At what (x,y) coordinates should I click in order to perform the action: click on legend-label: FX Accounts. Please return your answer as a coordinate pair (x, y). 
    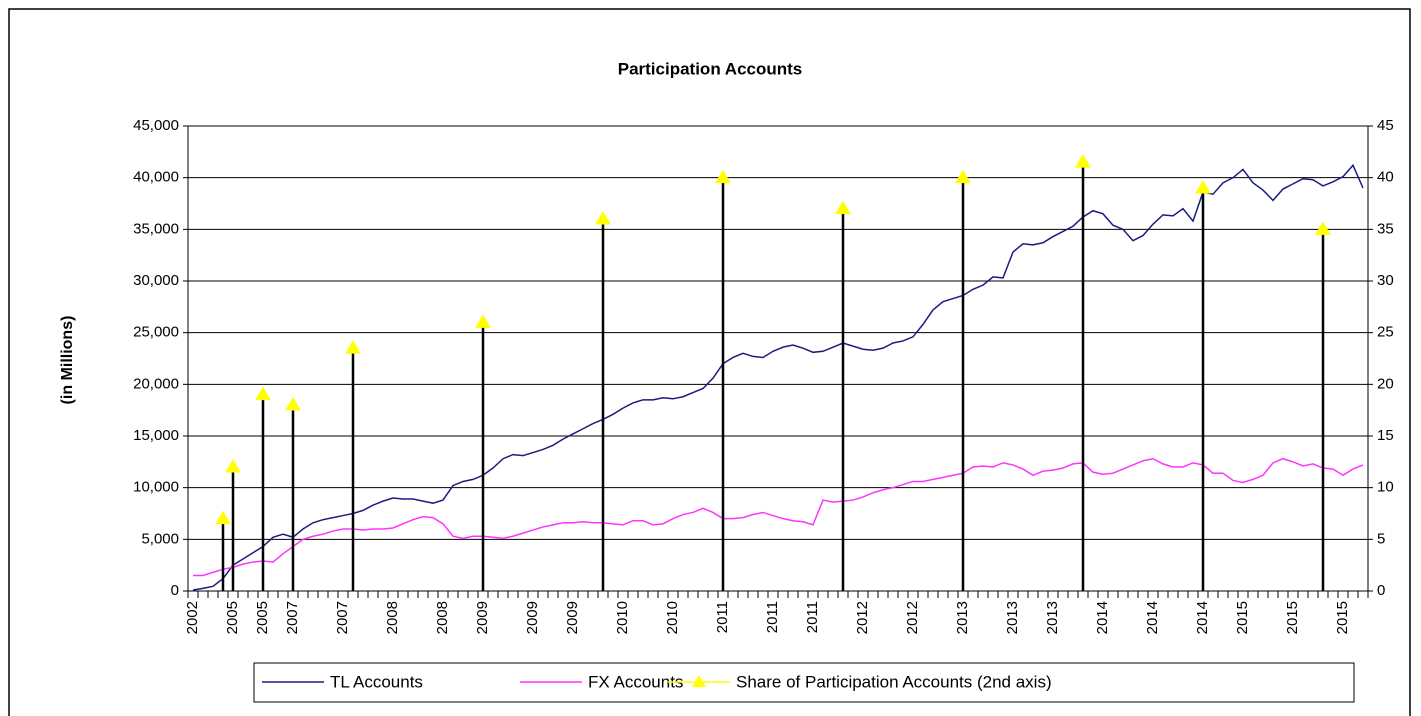
    Looking at the image, I should click on (635, 681).